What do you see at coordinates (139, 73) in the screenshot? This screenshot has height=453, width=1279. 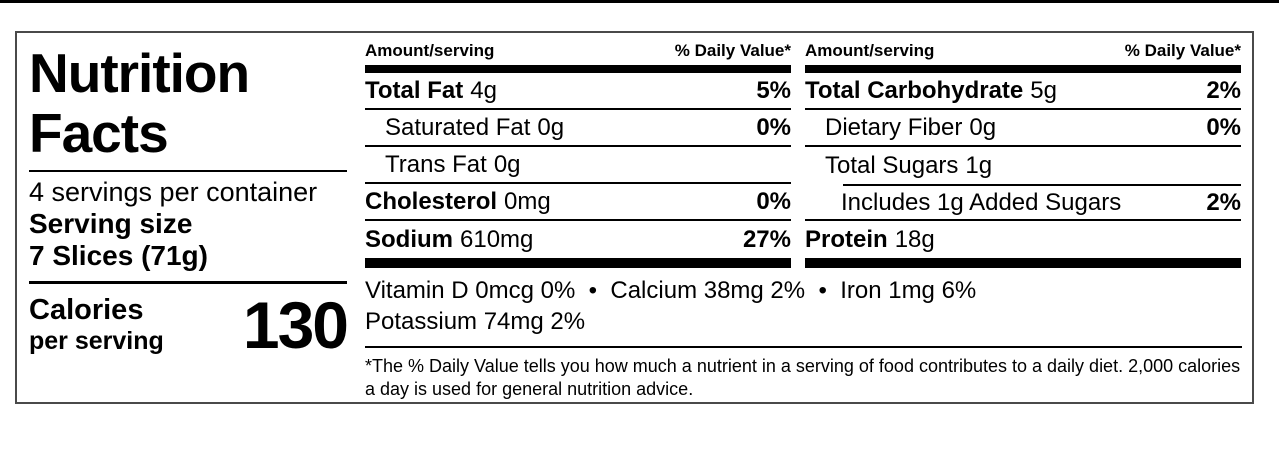 I see `panel-title-line1: Nutrition` at bounding box center [139, 73].